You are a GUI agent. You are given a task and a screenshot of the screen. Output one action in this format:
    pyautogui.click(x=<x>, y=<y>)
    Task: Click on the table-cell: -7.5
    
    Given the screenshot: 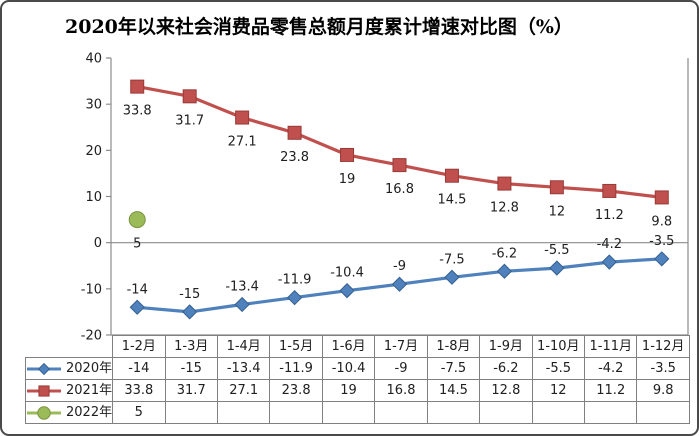 What is the action you would take?
    pyautogui.click(x=453, y=368)
    